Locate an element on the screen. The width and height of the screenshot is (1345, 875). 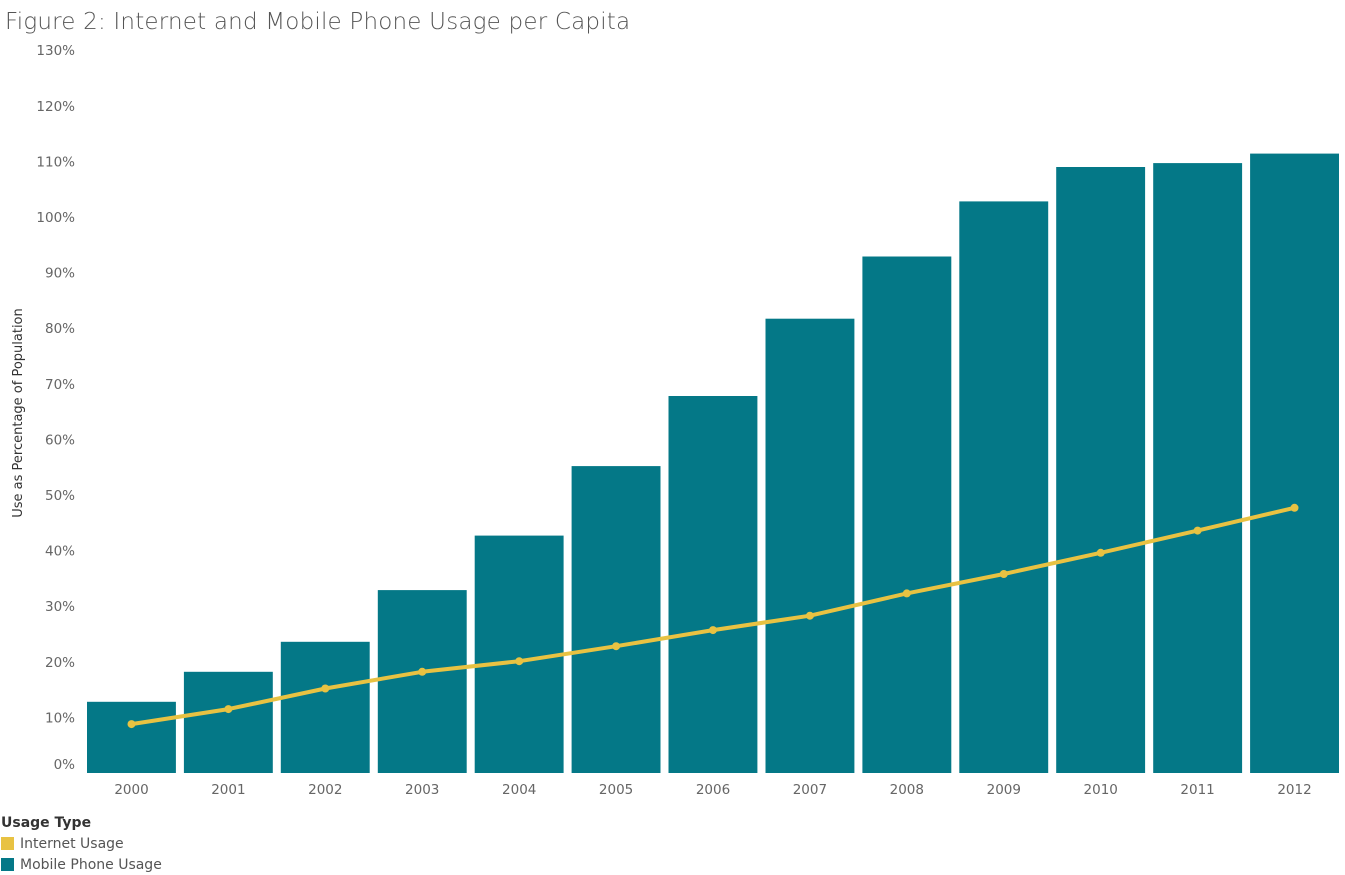
y-axis-title: Use as Percentage of Population is located at coordinates (18, 413).